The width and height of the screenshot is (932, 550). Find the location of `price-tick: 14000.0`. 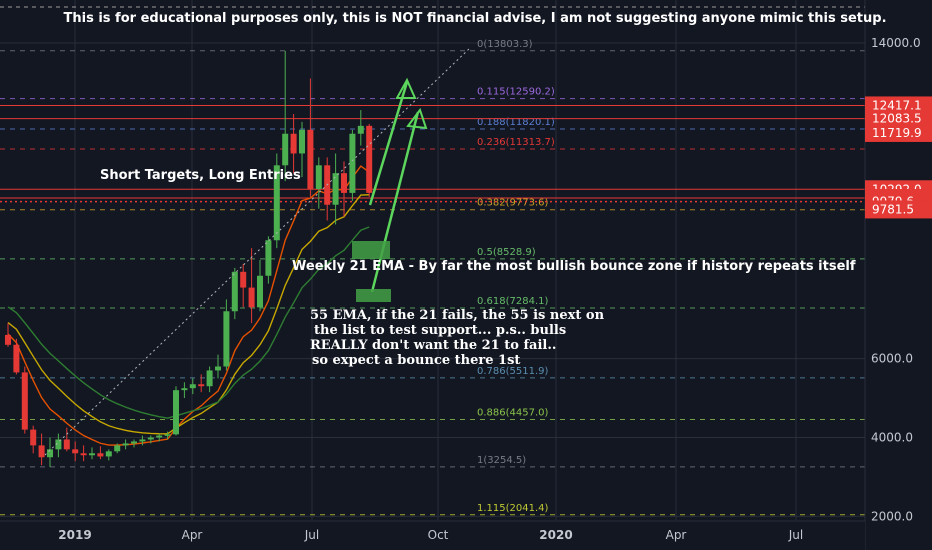

price-tick: 14000.0 is located at coordinates (896, 43).